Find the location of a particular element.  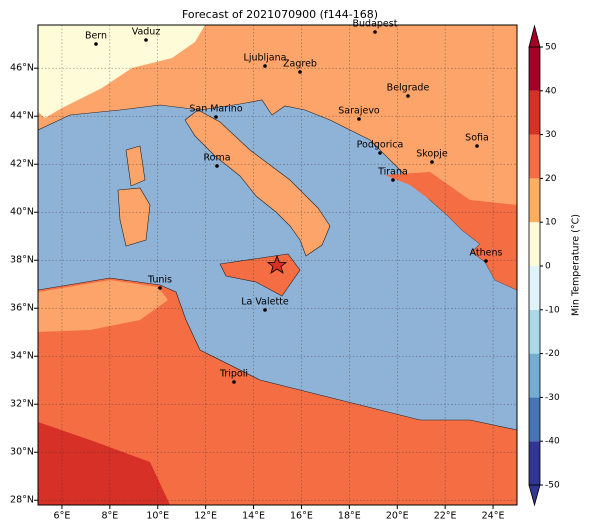

city-label: Budapest is located at coordinates (375, 24).